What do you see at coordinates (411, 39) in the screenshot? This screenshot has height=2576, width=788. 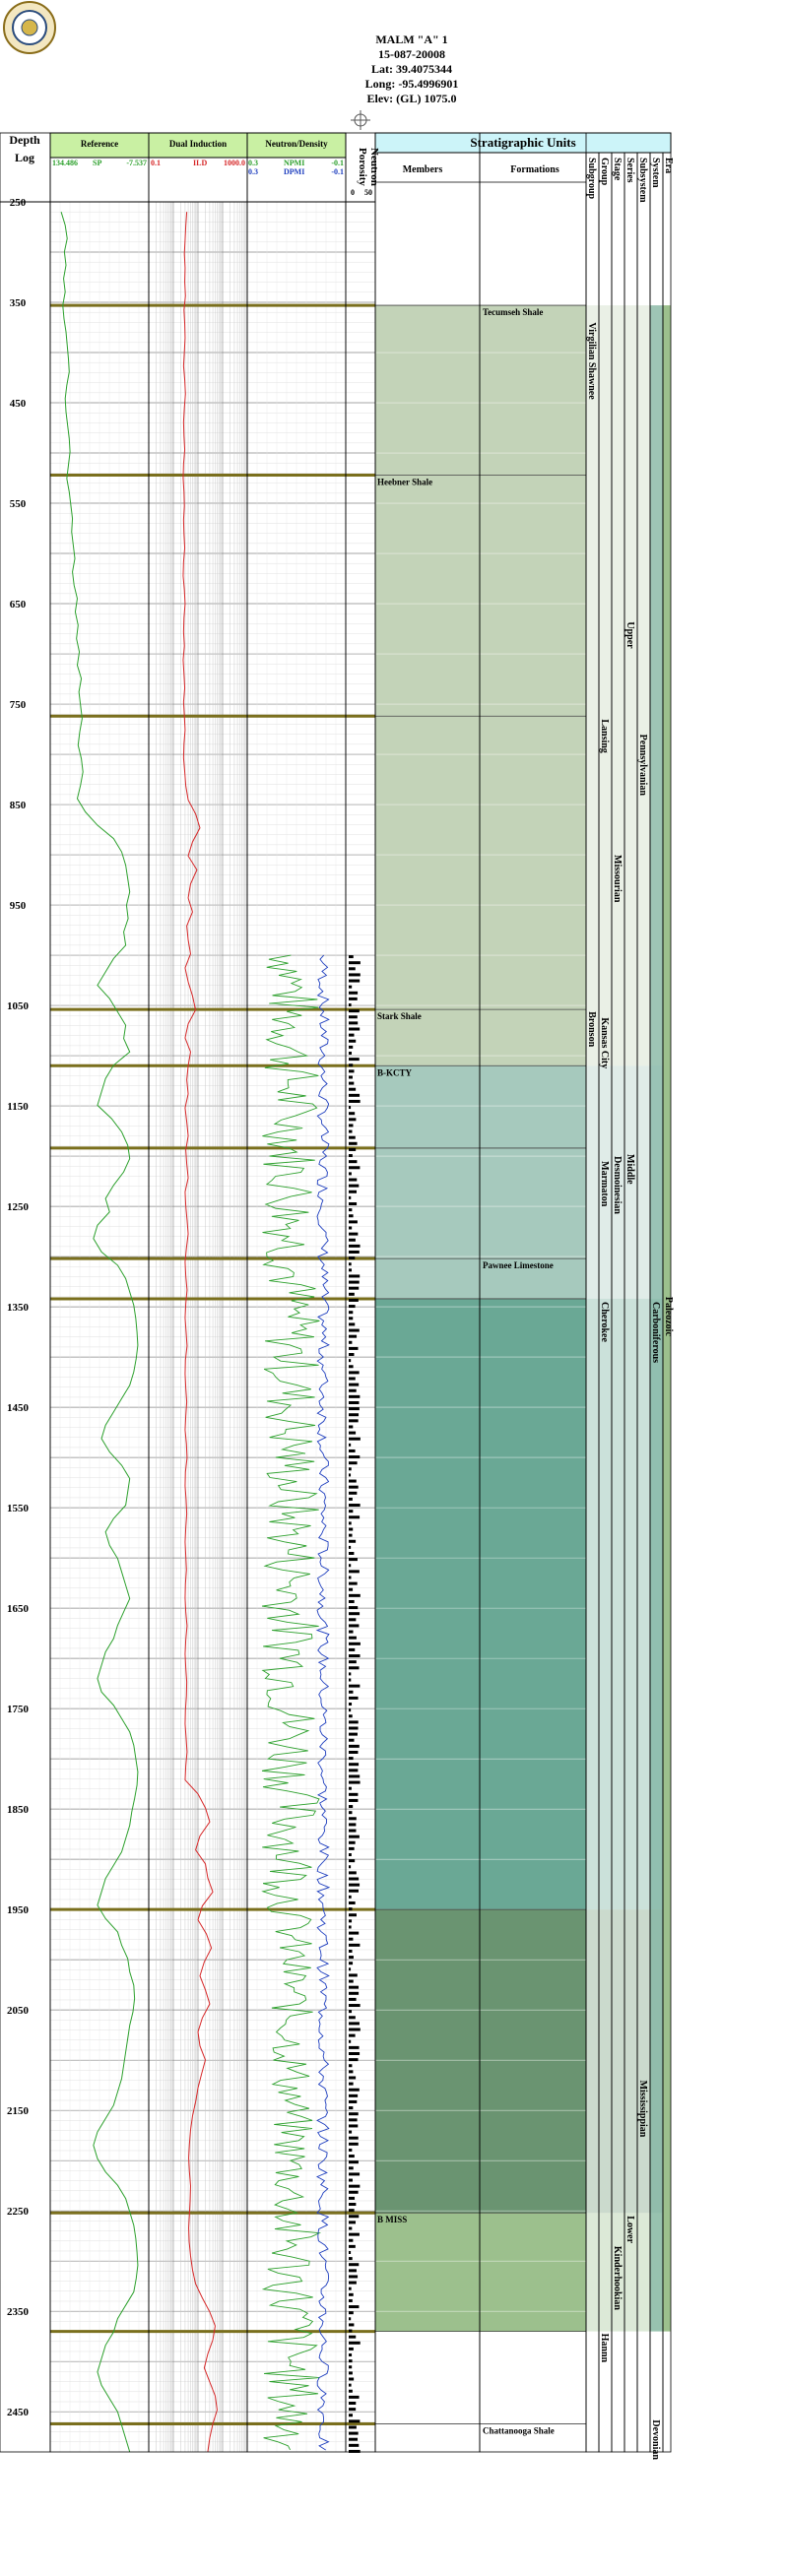 I see `well-name: MALM "A" 1` at bounding box center [411, 39].